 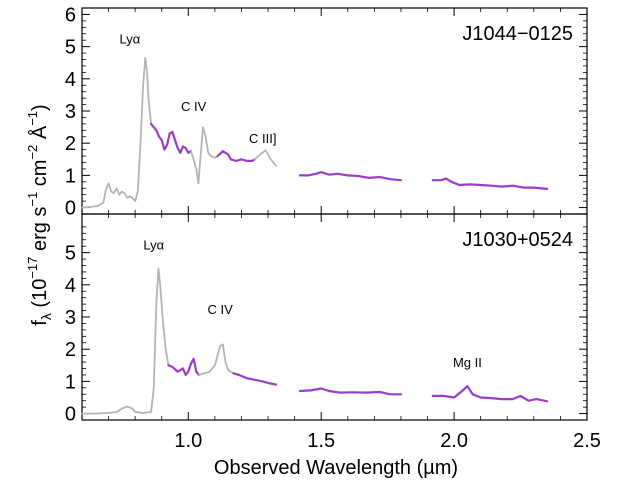 I want to click on y-axis-title: fλ (10−17 erg s−1 cm−2 Å−1), so click(x=39, y=214).